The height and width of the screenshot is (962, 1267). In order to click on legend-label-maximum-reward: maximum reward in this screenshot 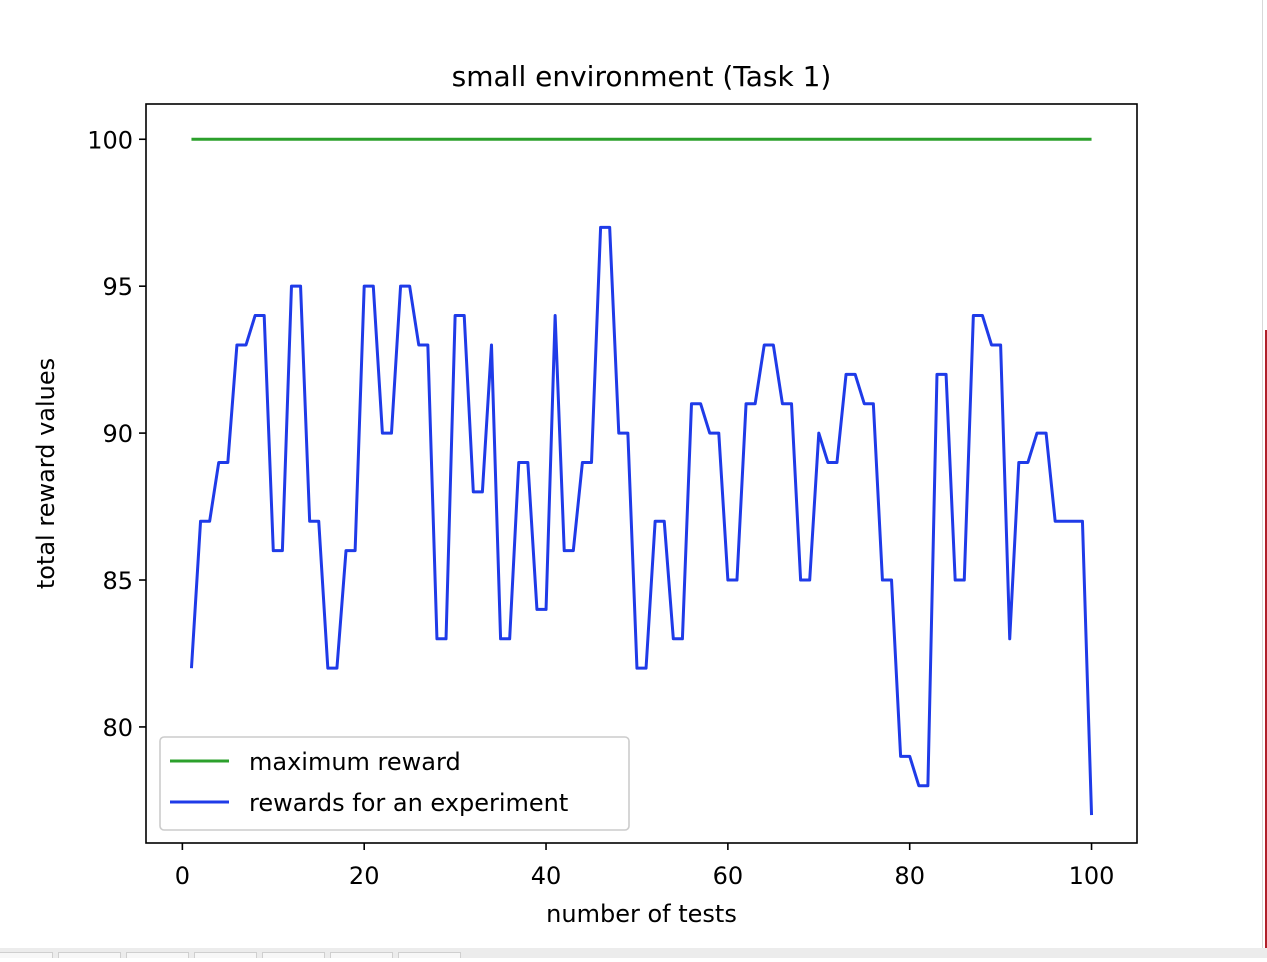, I will do `click(355, 762)`.